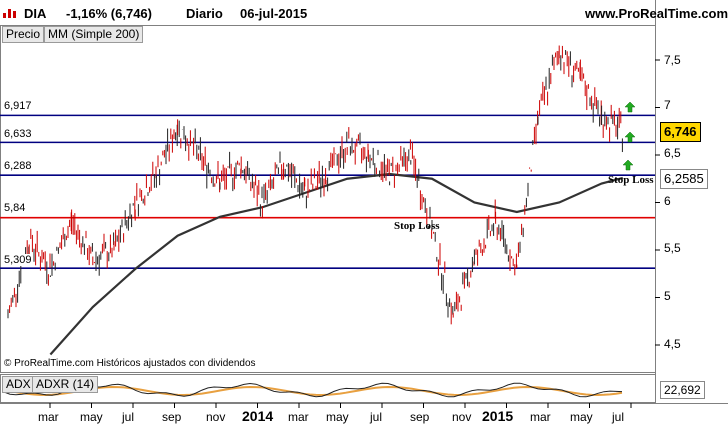 The width and height of the screenshot is (728, 428). Describe the element at coordinates (684, 179) in the screenshot. I see `ma-value-badge: 6,2585` at that location.